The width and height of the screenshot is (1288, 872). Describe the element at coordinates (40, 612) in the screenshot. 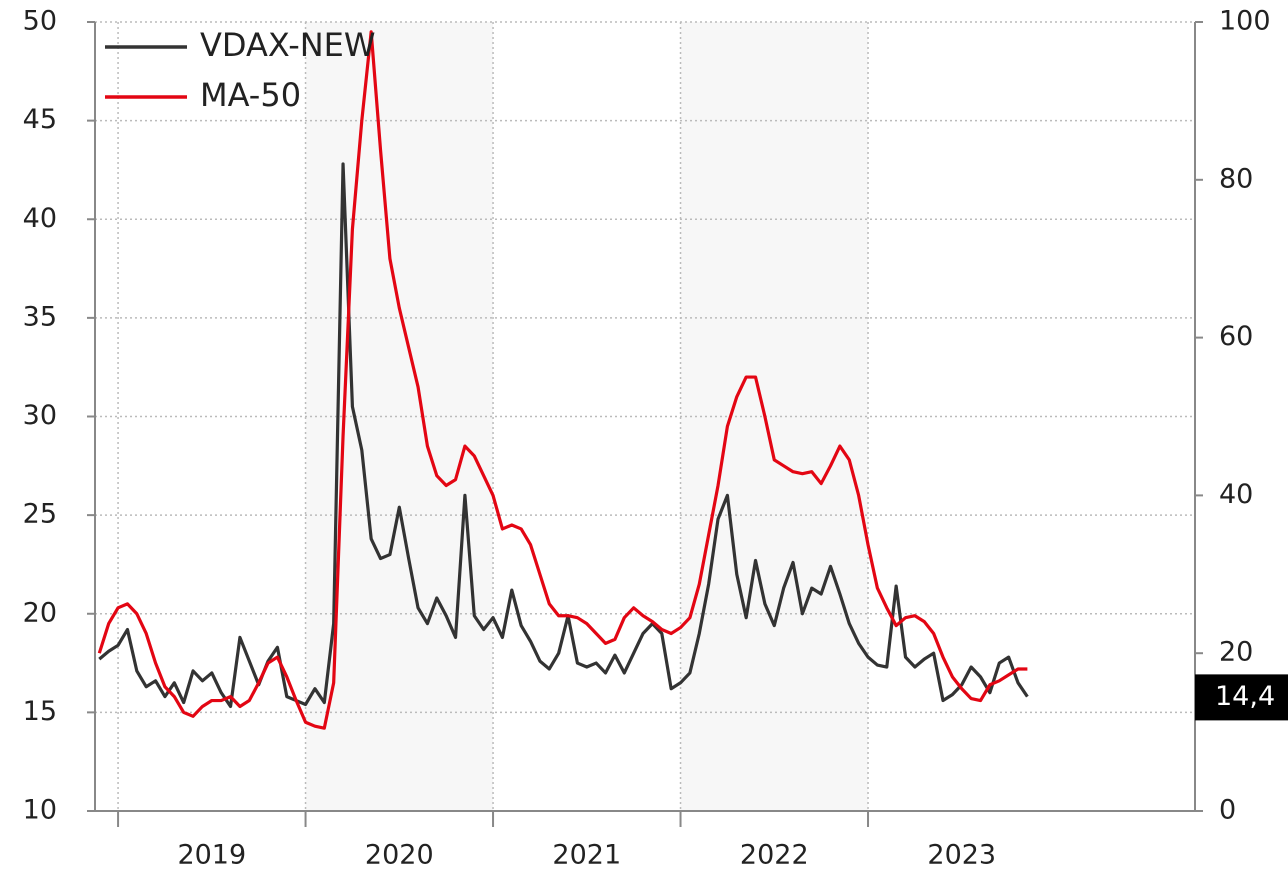

I see `y-tick-label: 20` at that location.